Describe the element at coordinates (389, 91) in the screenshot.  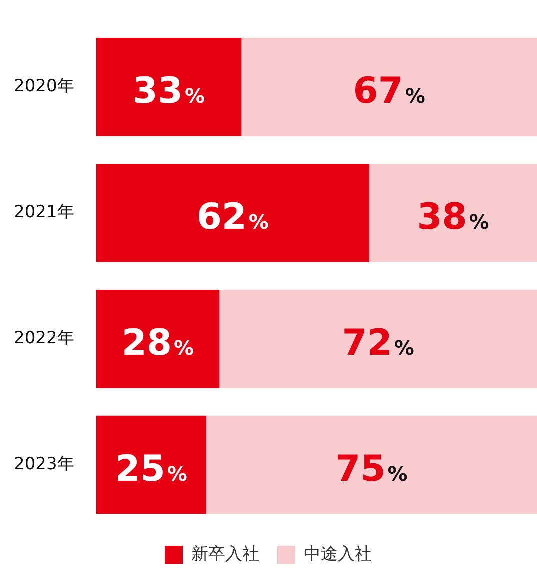
I see `data-label: 67%` at that location.